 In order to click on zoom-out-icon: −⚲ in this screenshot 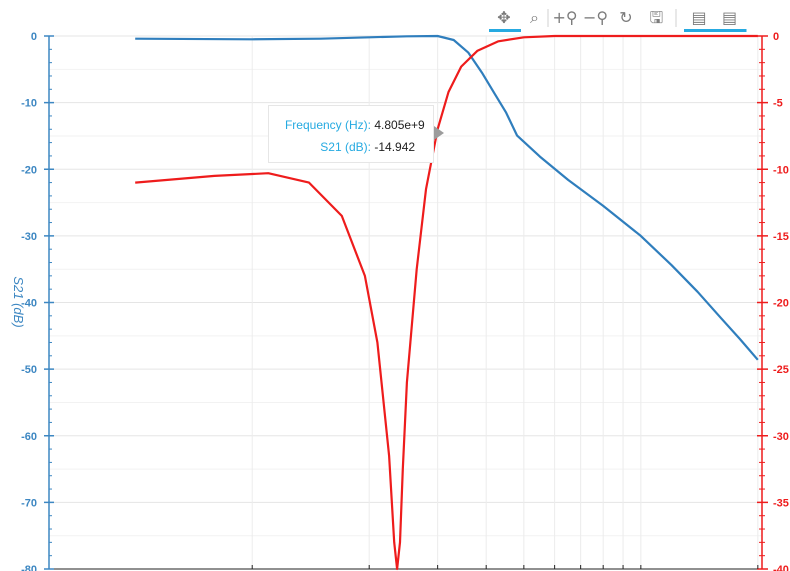, I will do `click(595, 17)`.